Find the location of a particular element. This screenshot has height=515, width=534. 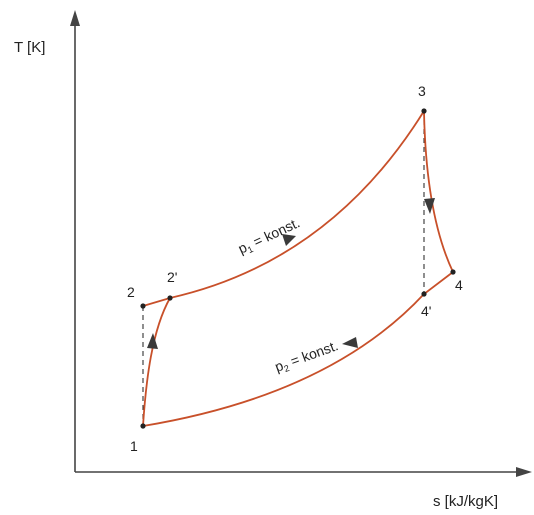

point-2-marker is located at coordinates (143, 306).